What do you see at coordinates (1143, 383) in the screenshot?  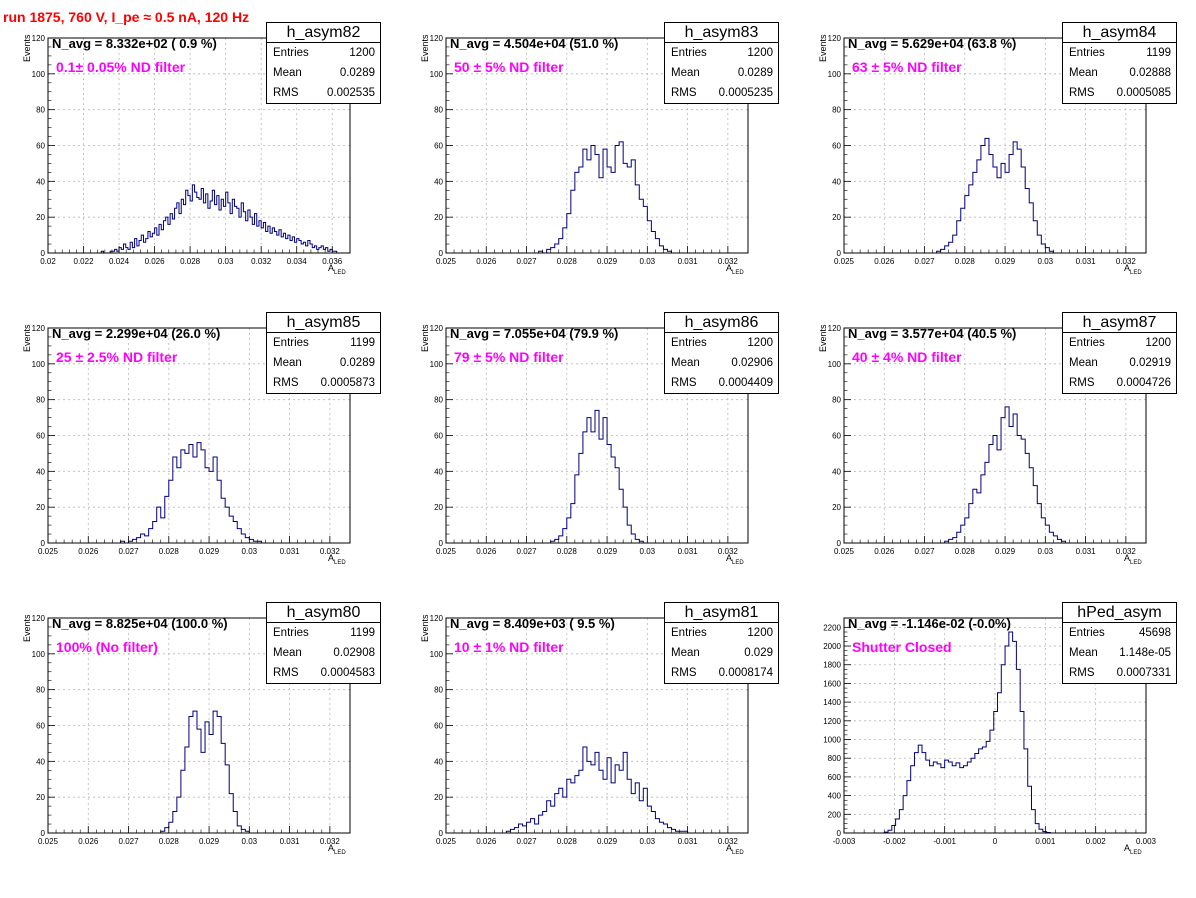 I see `stats-value: 0.0004726` at bounding box center [1143, 383].